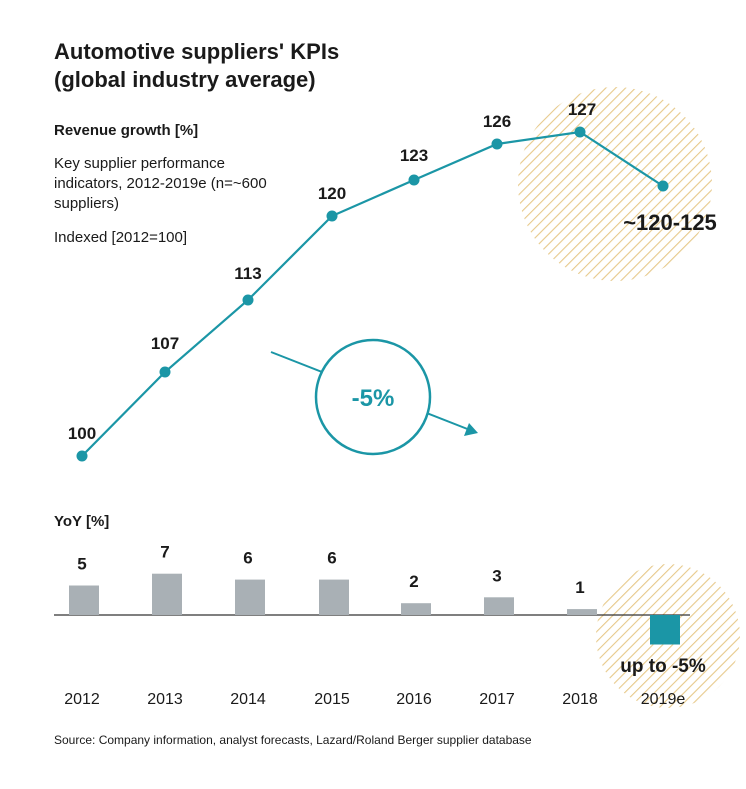  Describe the element at coordinates (413, 581) in the screenshot. I see `yoy-label-2016: 2` at that location.